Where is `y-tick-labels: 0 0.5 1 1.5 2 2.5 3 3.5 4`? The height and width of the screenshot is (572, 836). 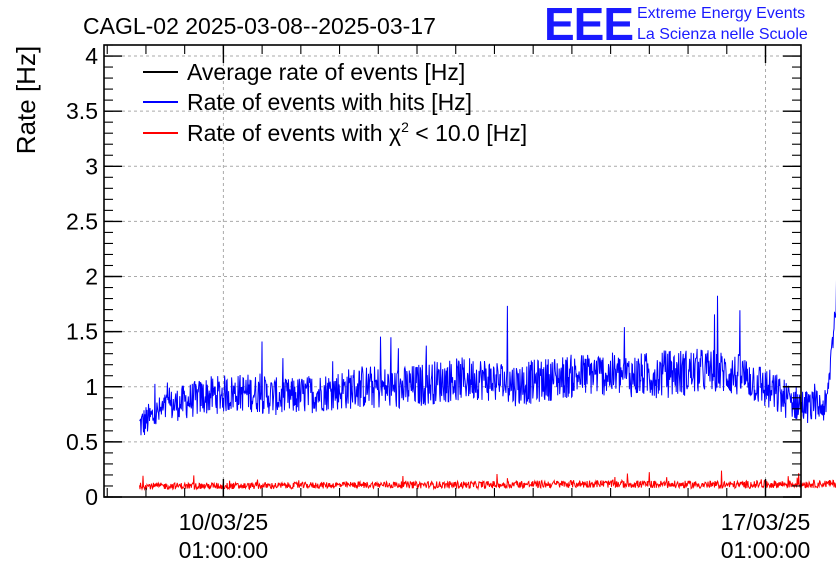 y-tick-labels: 0 0.5 1 1.5 2 2.5 3 3.5 4 is located at coordinates (82, 276).